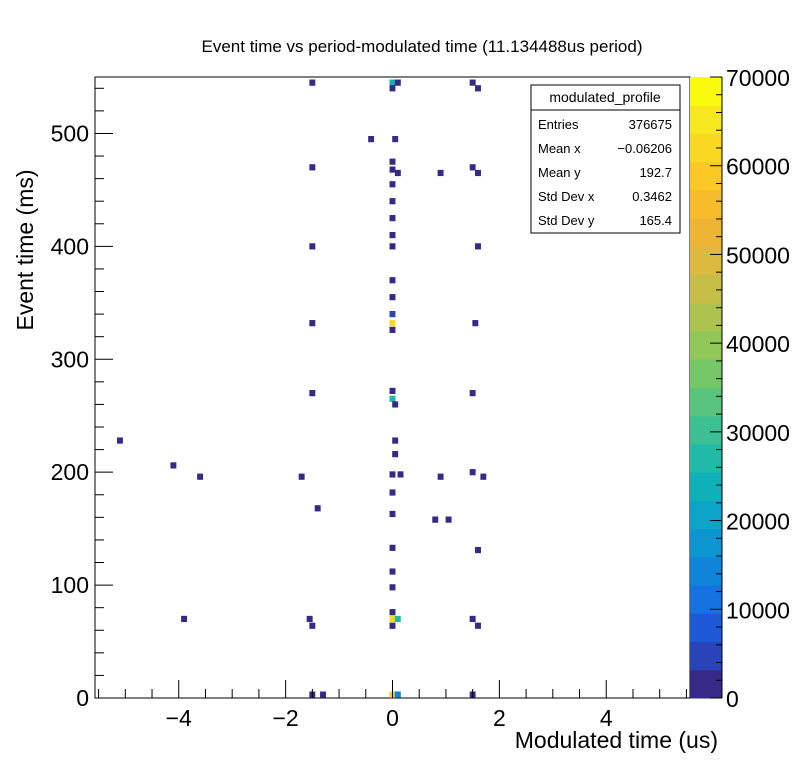 Image resolution: width=798 pixels, height=776 pixels. What do you see at coordinates (655, 220) in the screenshot?
I see `stats-row-value: 165.4` at bounding box center [655, 220].